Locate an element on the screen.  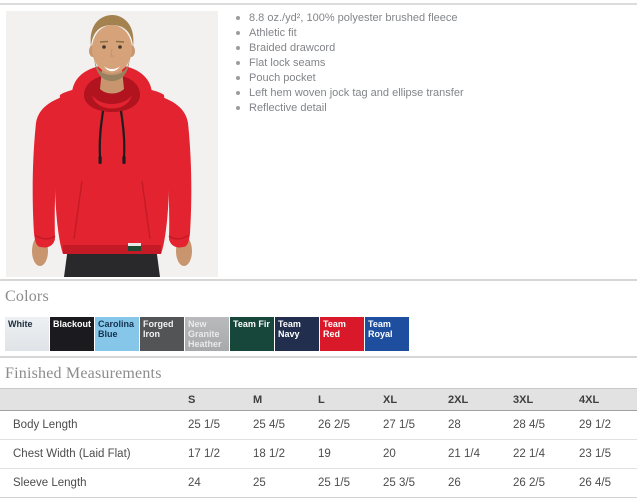
measurement-value: 21 1/4 is located at coordinates (473, 454).